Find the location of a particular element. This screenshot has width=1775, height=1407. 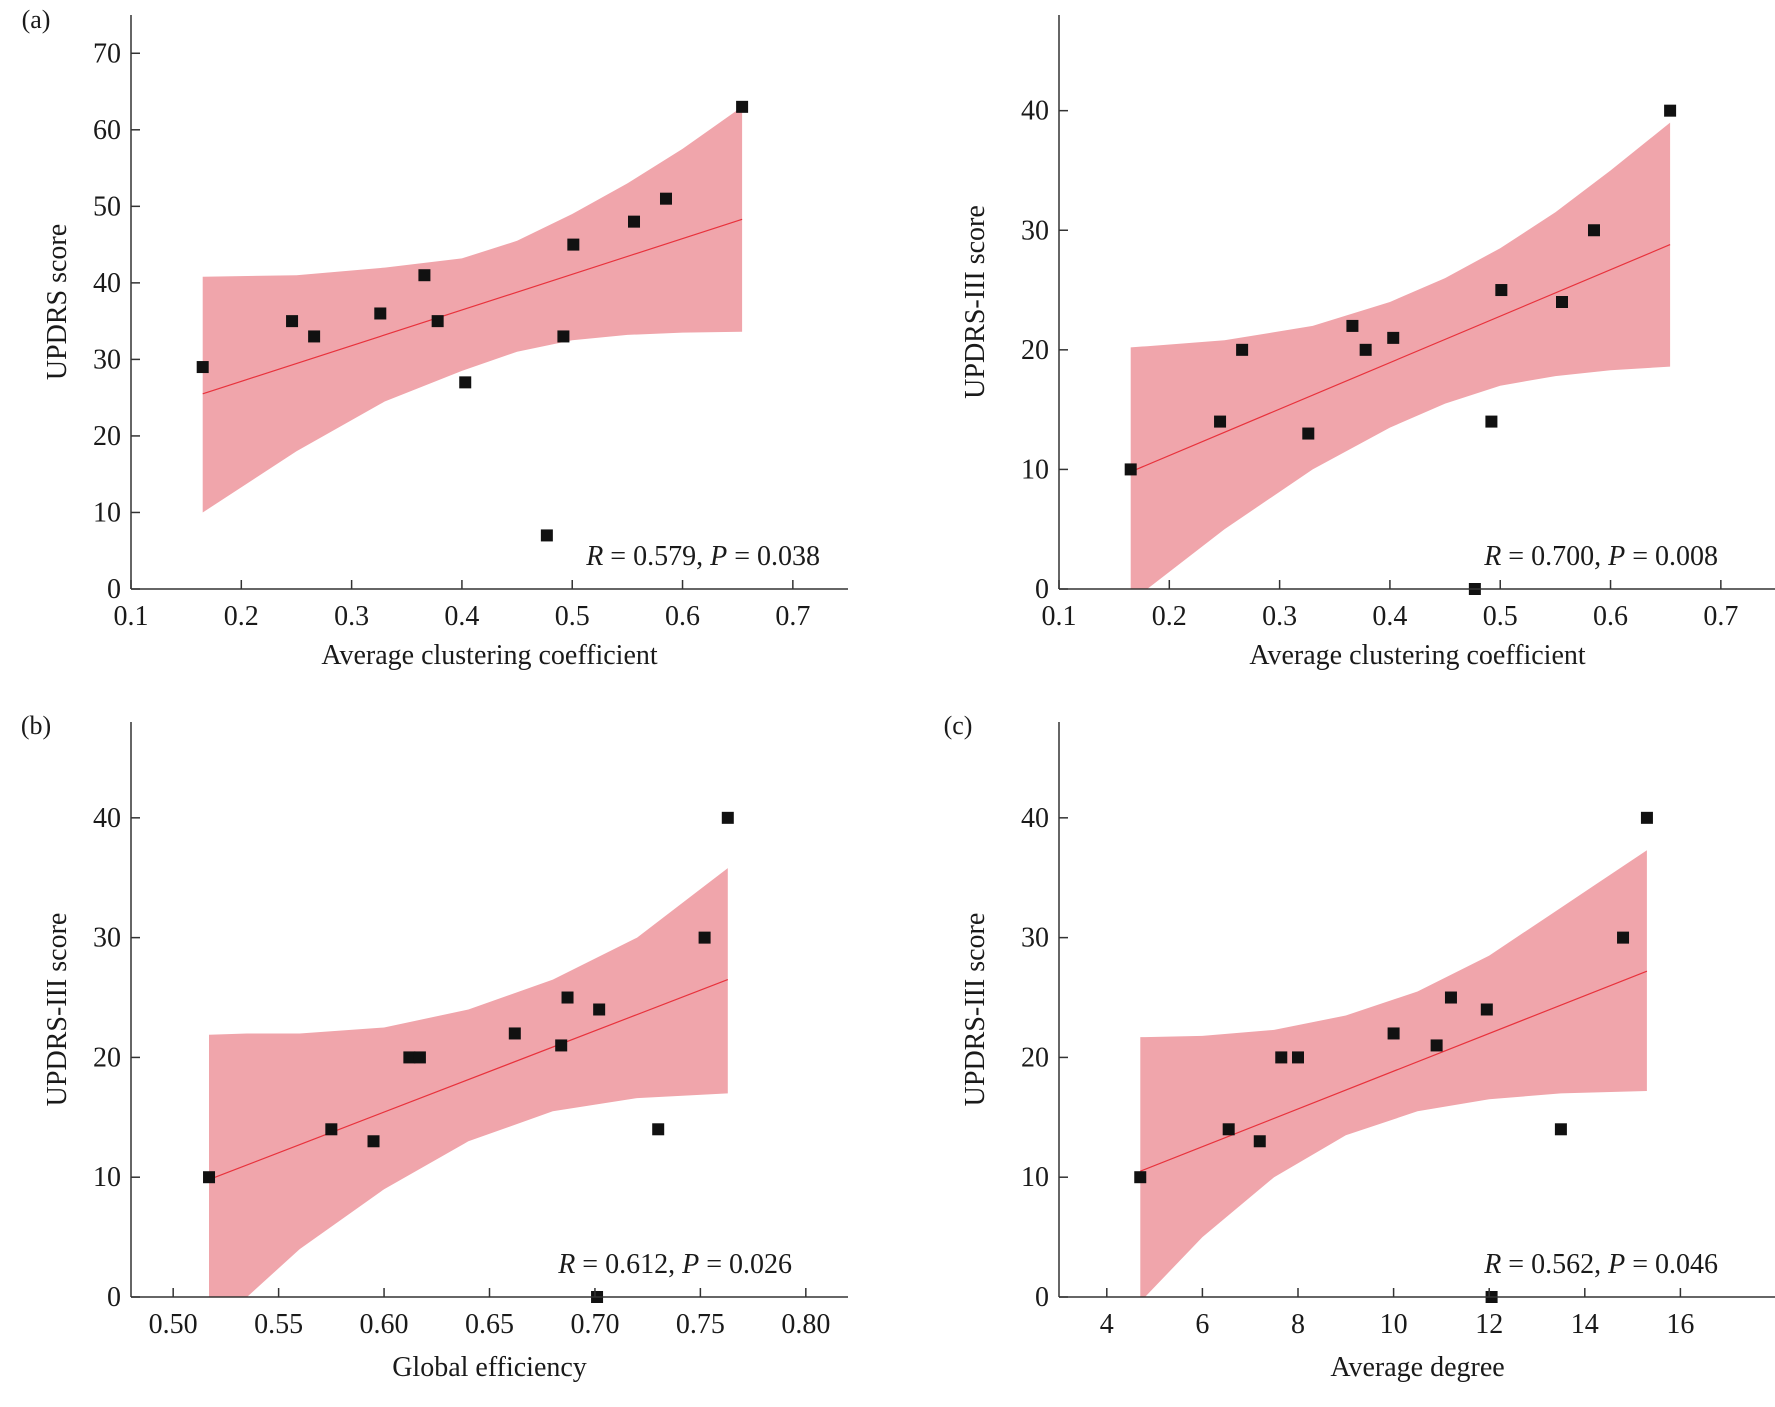

x-tick-label: 0.70 is located at coordinates (594, 1324).